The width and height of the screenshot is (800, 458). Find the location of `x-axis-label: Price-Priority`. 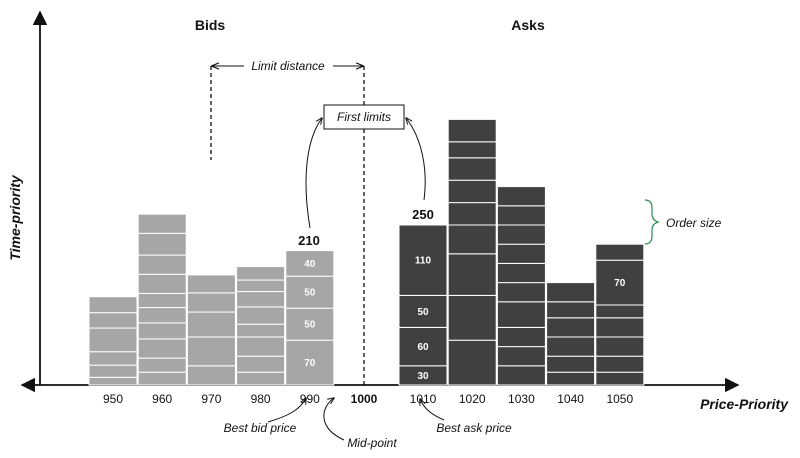

x-axis-label: Price-Priority is located at coordinates (744, 404).